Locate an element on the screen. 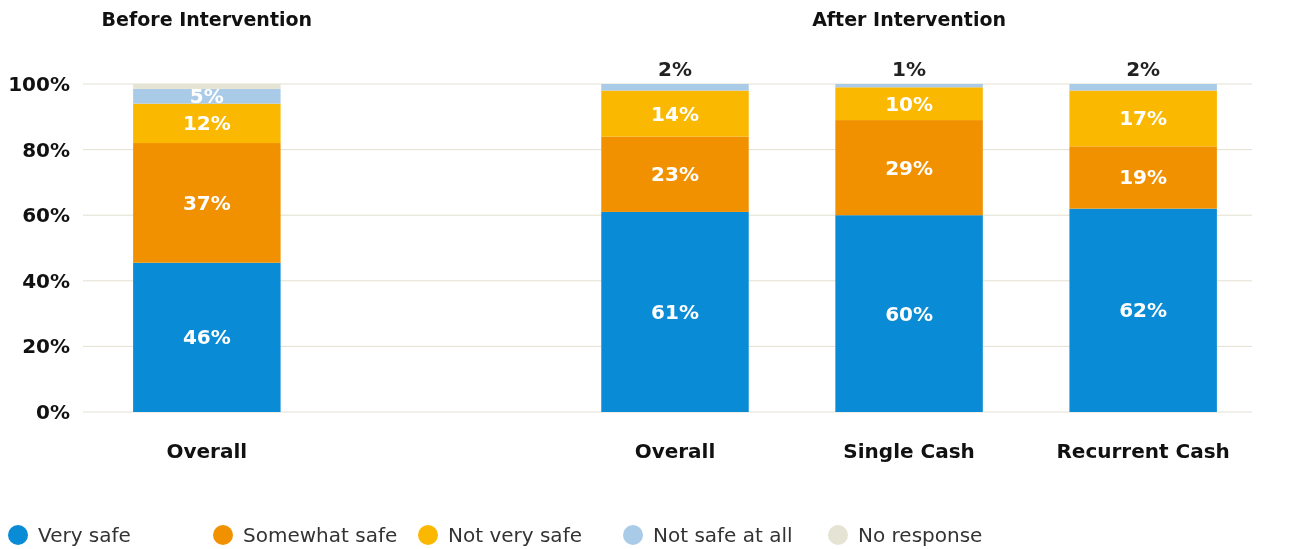 This screenshot has width=1292, height=549. data-label: 17% is located at coordinates (1143, 118).